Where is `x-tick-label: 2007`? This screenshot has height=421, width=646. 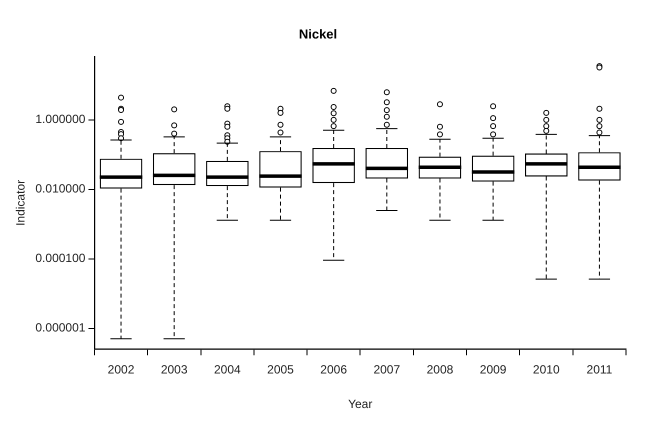 x-tick-label: 2007 is located at coordinates (386, 369).